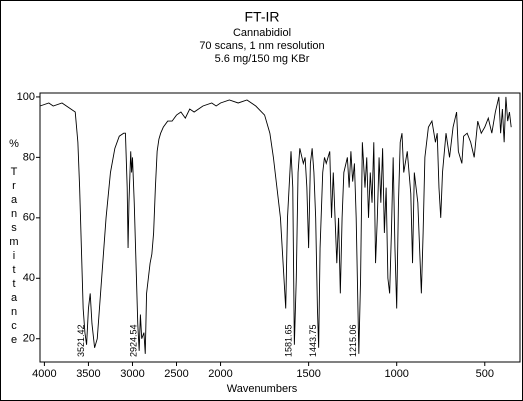 The height and width of the screenshot is (401, 523). Describe the element at coordinates (262, 389) in the screenshot. I see `x-axis-label: Wavenumbers` at that location.